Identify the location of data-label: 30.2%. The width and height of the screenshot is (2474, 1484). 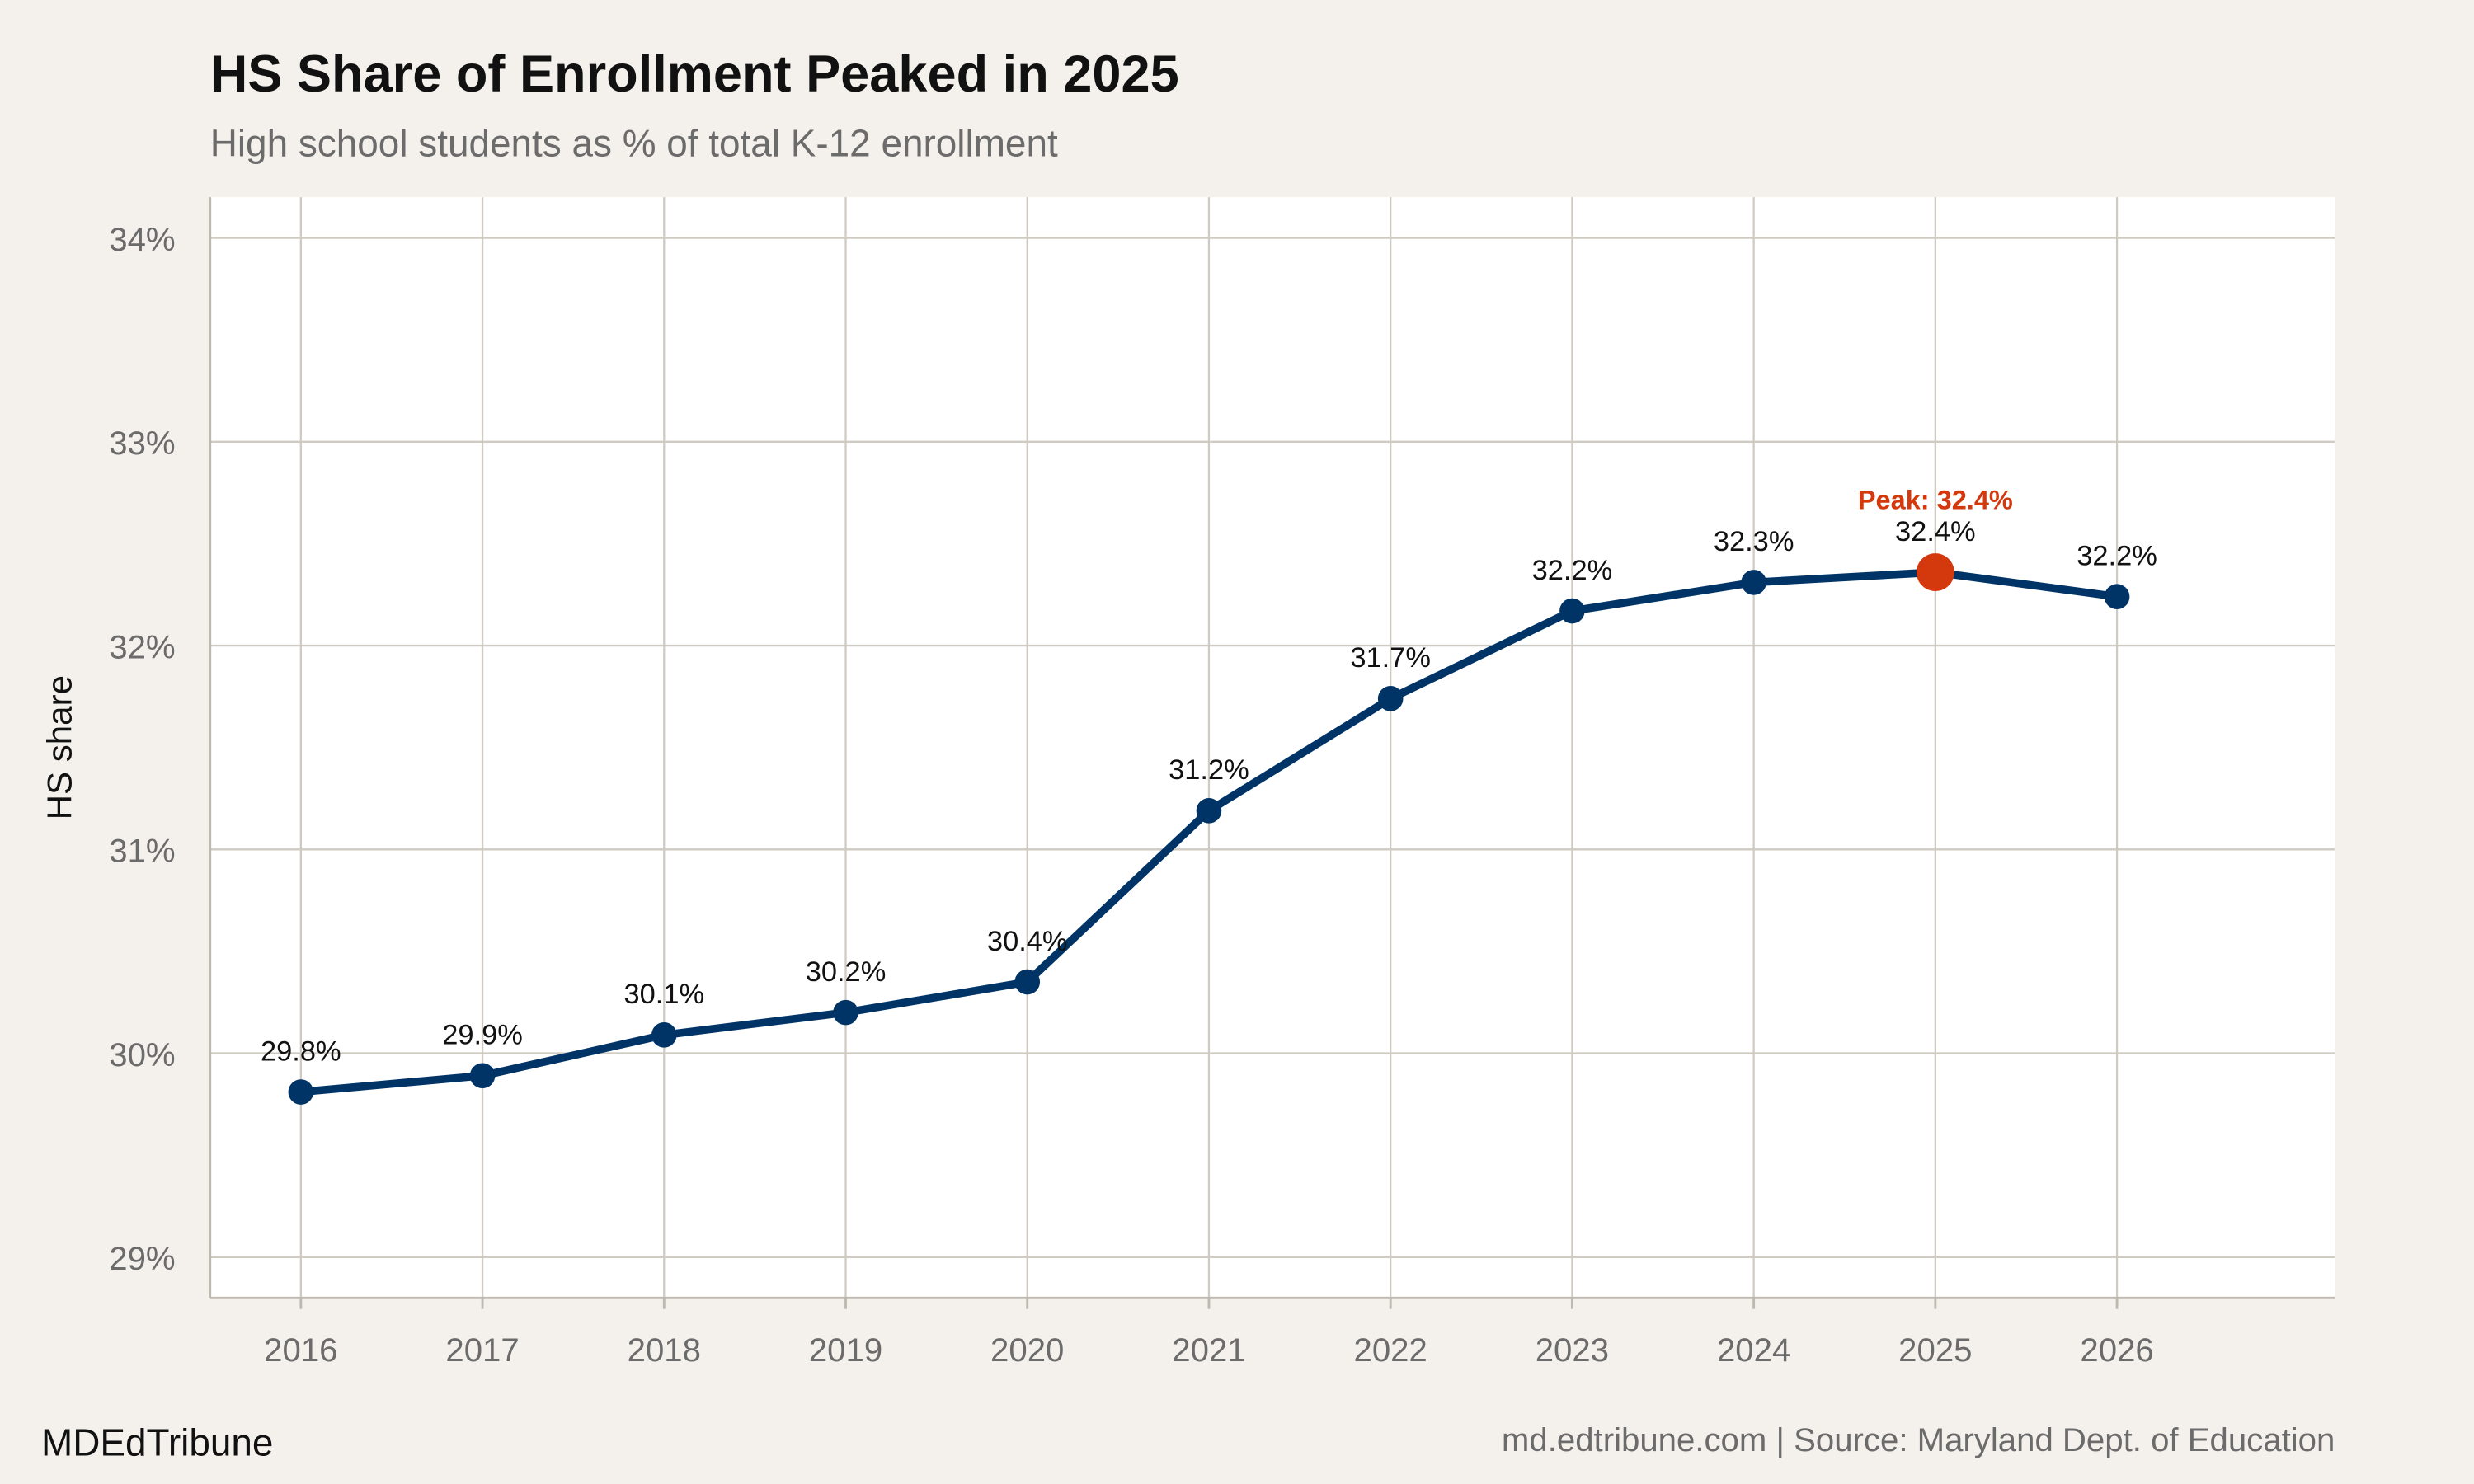
(846, 972).